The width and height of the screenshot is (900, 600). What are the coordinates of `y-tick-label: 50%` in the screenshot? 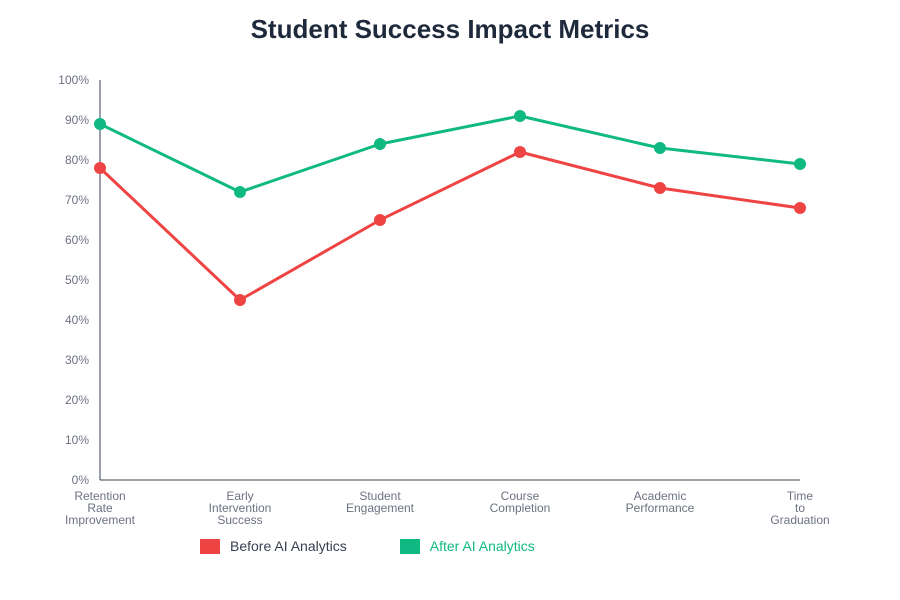 It's located at (77, 280).